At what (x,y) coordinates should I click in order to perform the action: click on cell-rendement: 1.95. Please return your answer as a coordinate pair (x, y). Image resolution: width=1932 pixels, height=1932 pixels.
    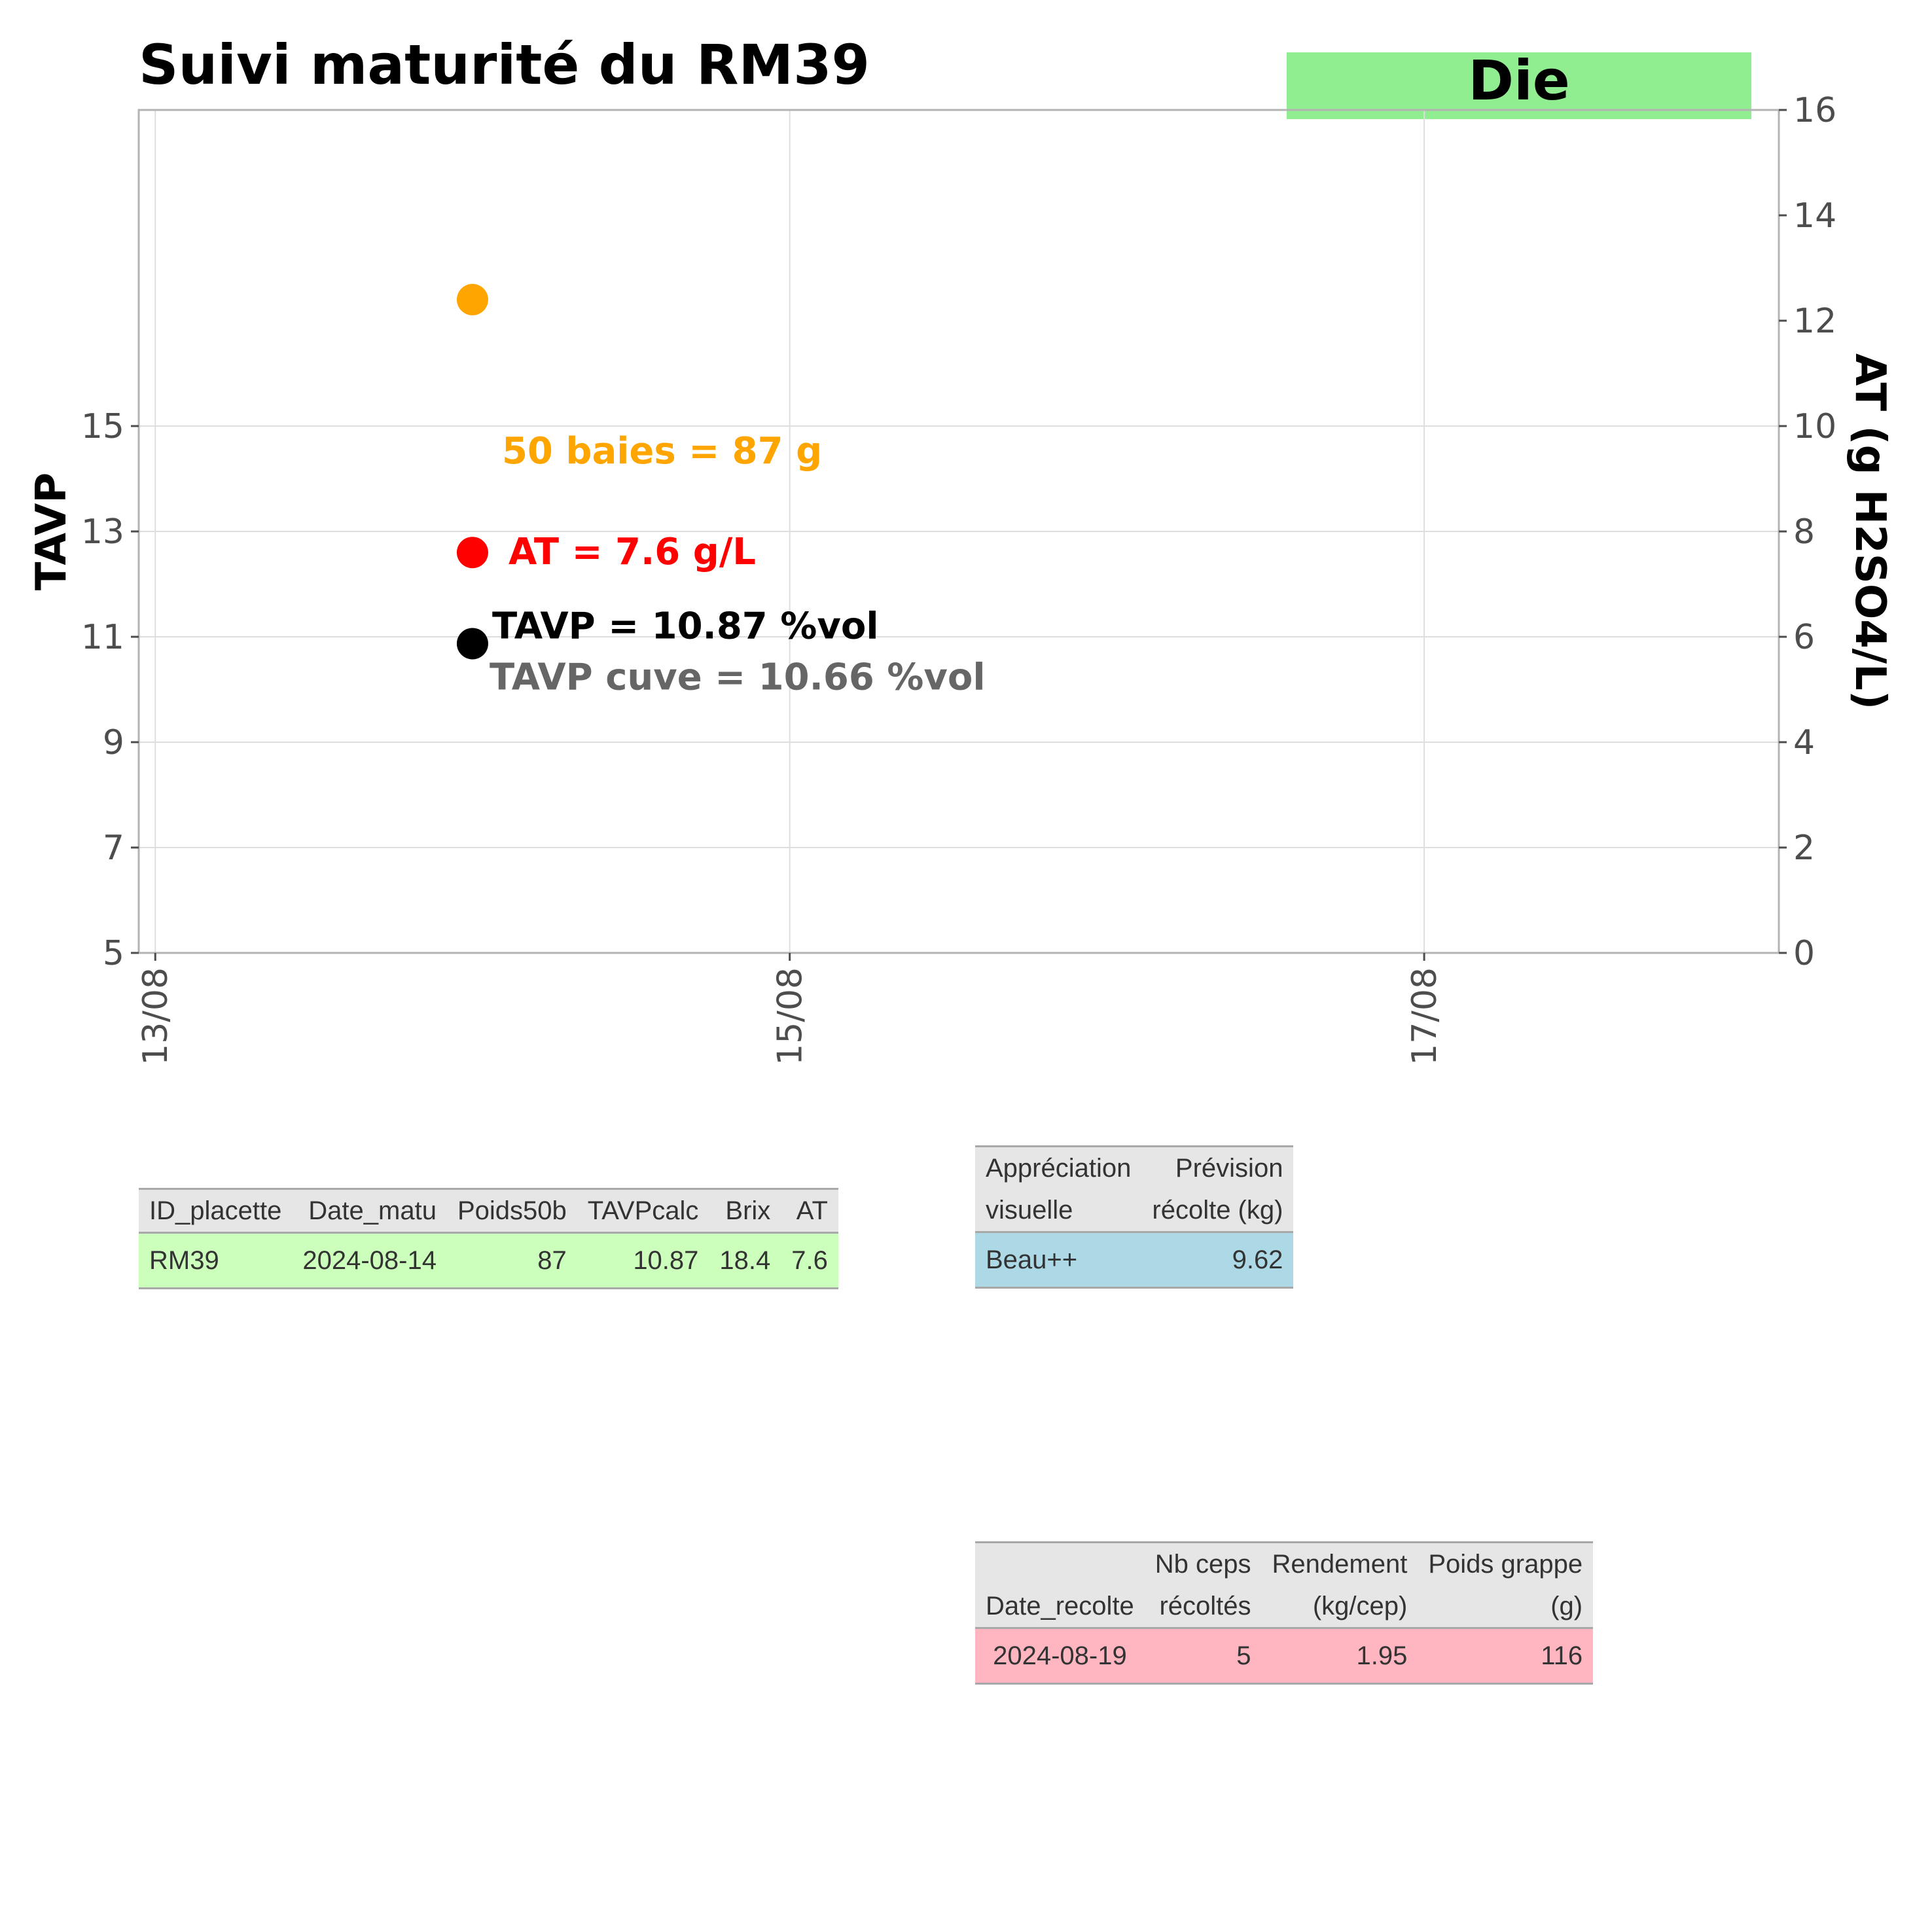
    Looking at the image, I should click on (1339, 1656).